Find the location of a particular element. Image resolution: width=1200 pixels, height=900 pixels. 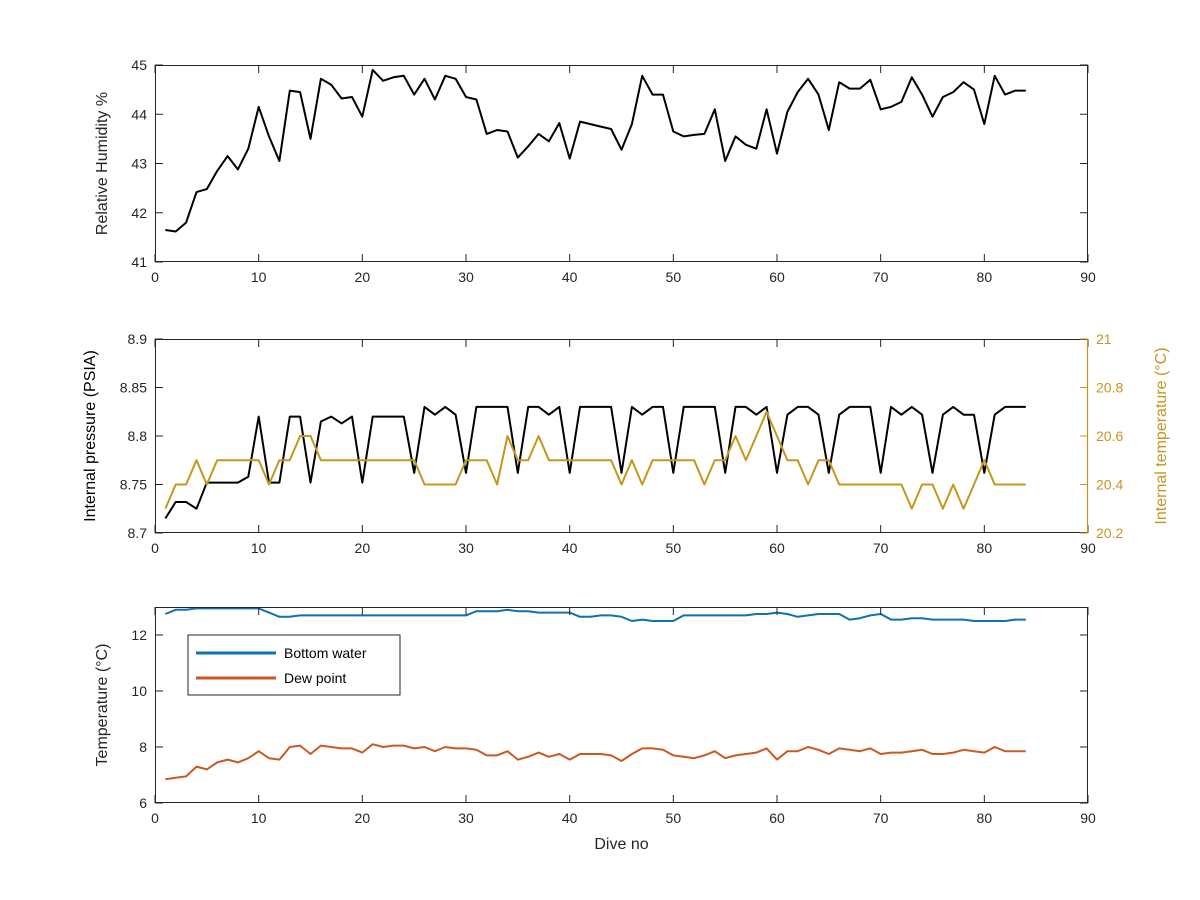

y-tick-label: 6 is located at coordinates (143, 803).